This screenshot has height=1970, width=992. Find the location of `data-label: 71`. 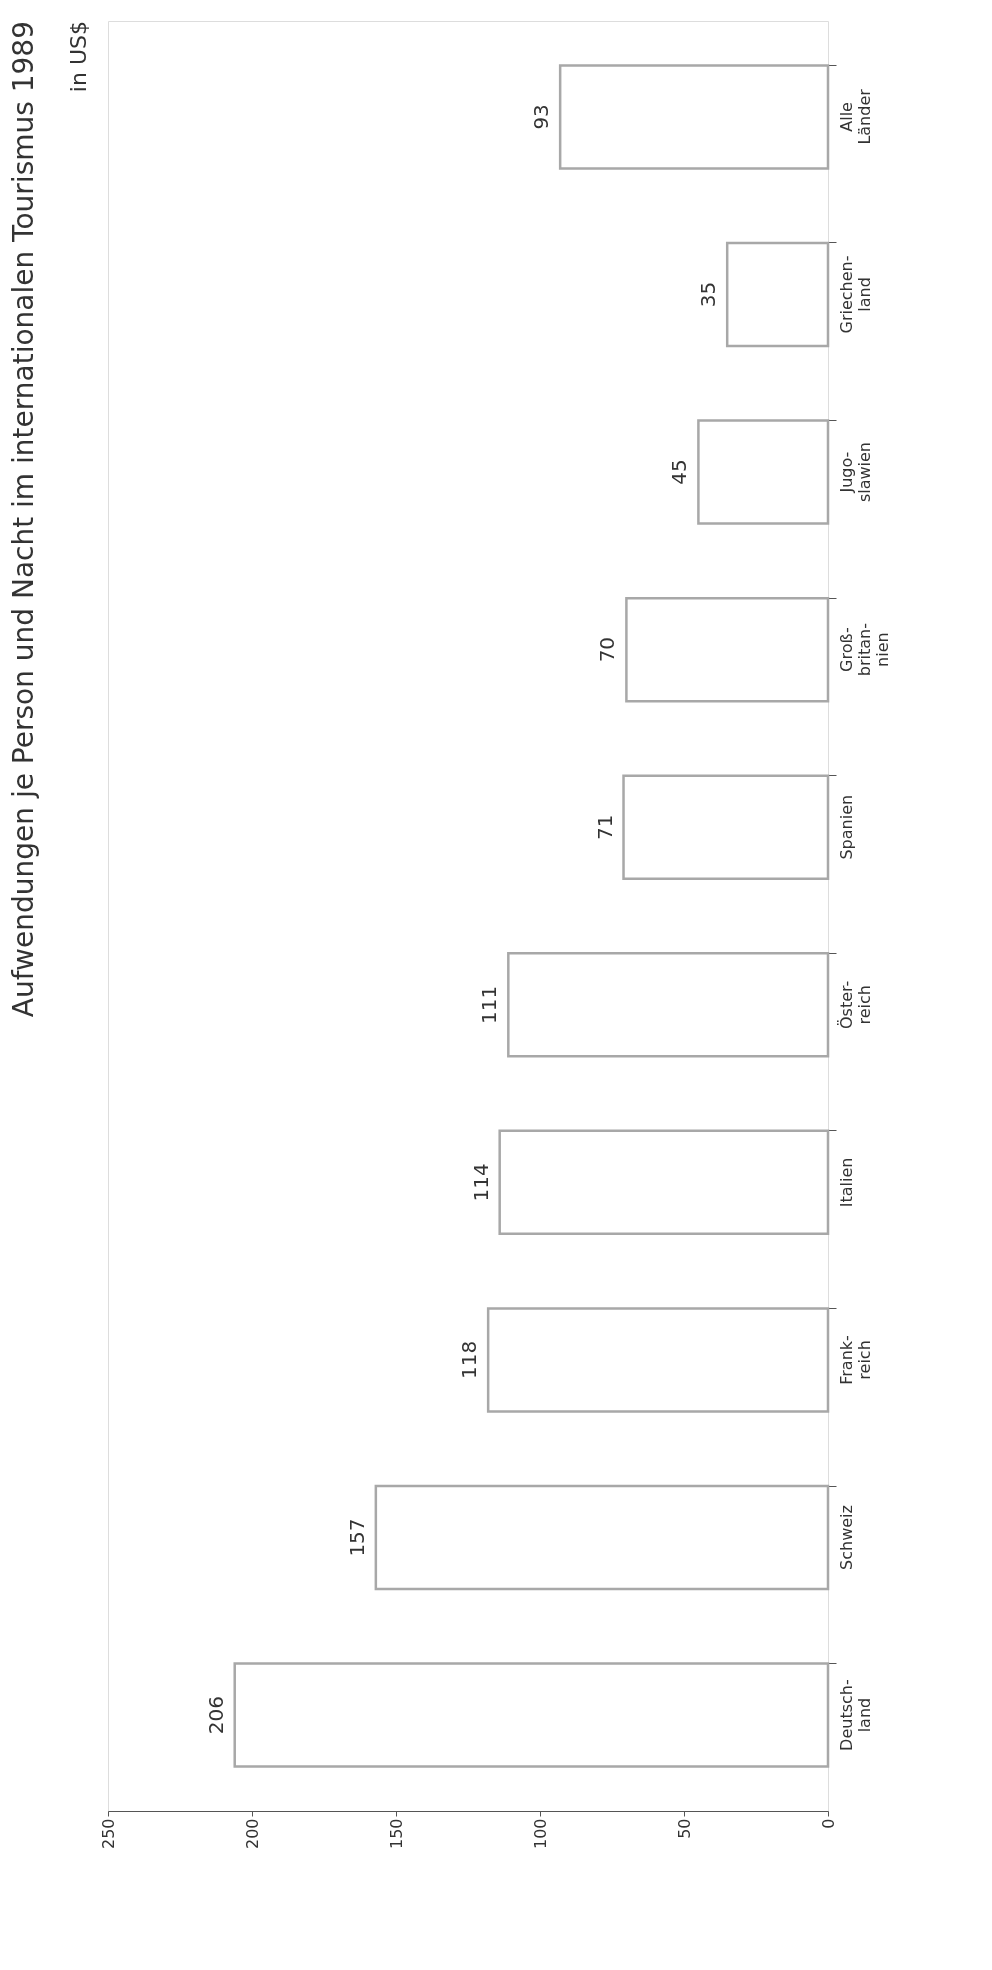

data-label: 71 is located at coordinates (604, 827).